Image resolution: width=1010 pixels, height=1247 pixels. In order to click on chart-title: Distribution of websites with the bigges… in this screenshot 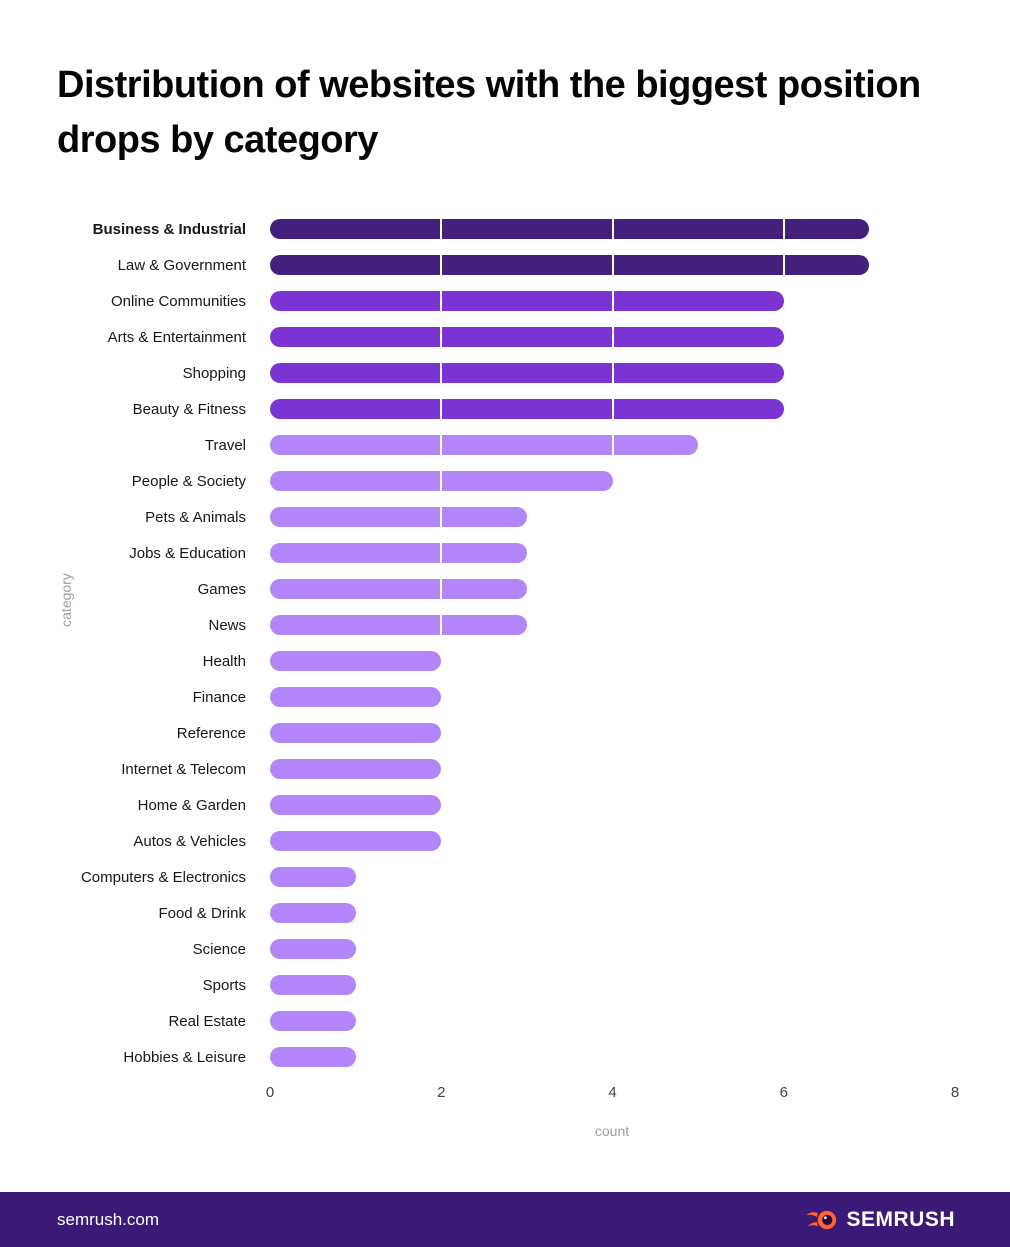, I will do `click(489, 112)`.